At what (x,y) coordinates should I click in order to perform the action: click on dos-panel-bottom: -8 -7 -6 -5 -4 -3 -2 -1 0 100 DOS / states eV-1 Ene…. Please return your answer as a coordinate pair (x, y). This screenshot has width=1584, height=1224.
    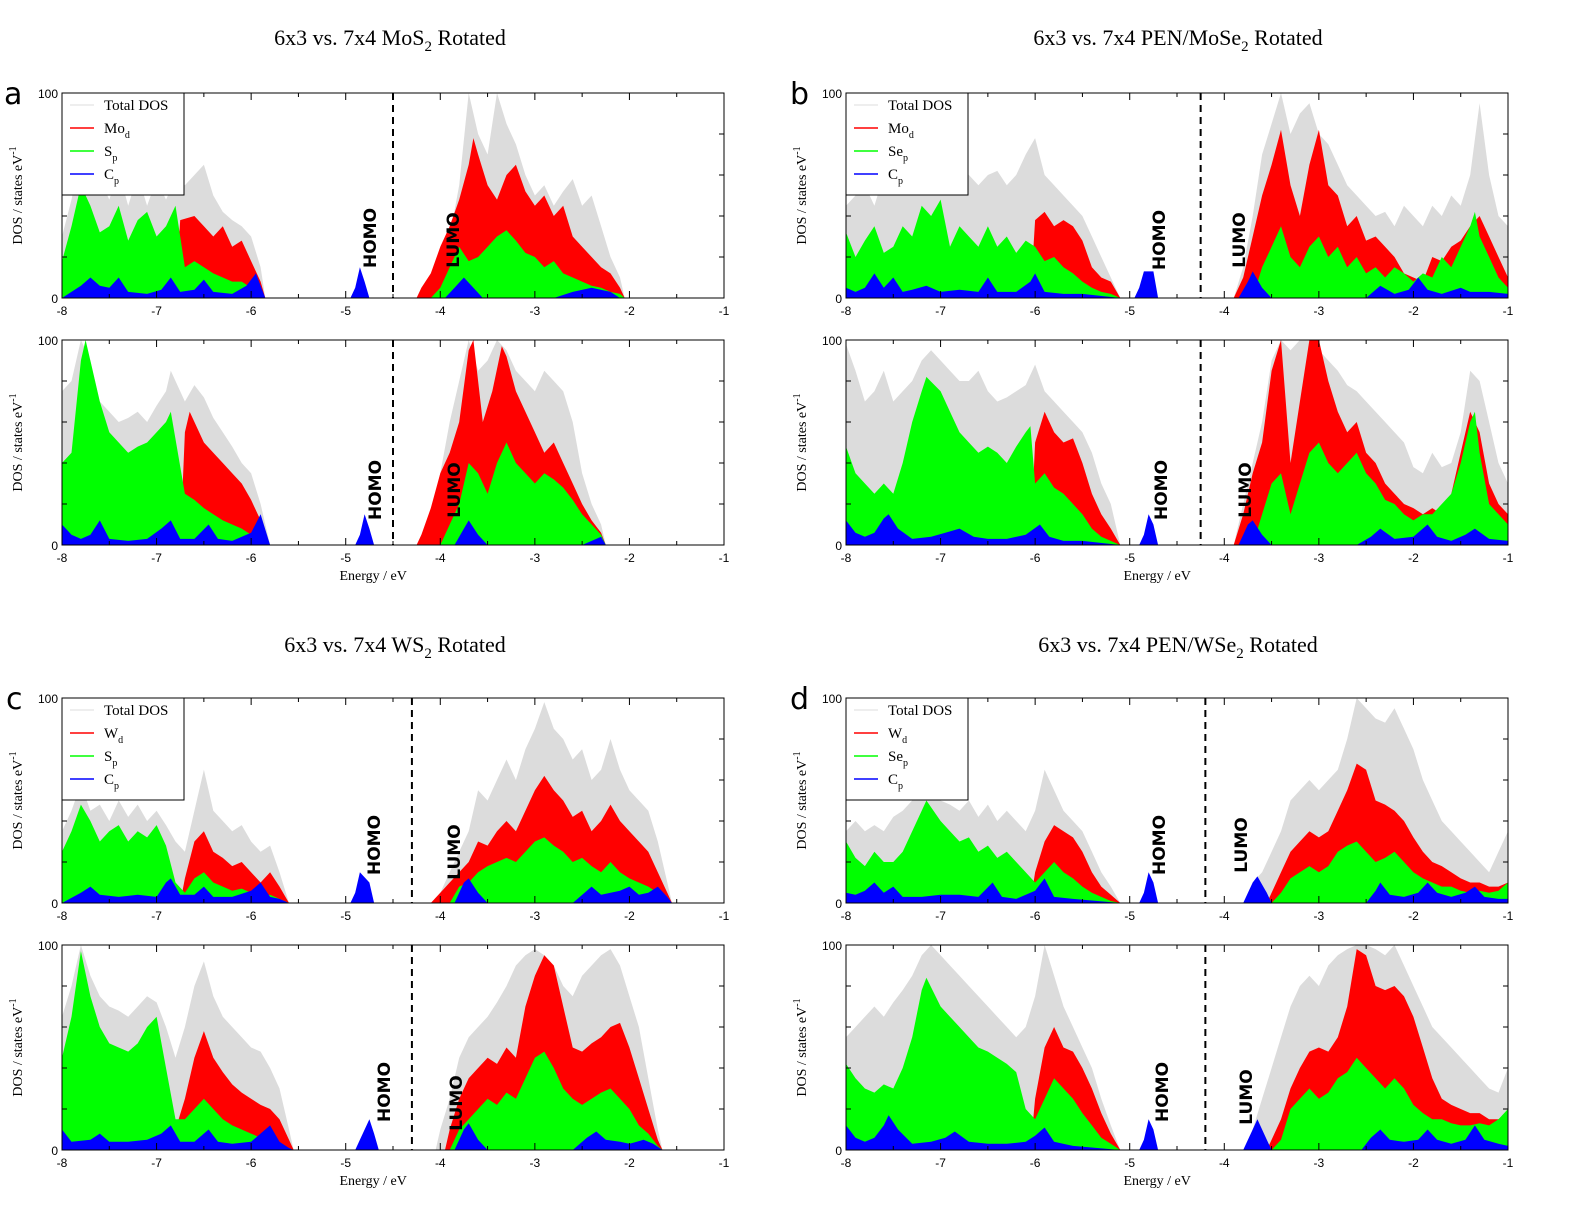
    Looking at the image, I should click on (1153, 459).